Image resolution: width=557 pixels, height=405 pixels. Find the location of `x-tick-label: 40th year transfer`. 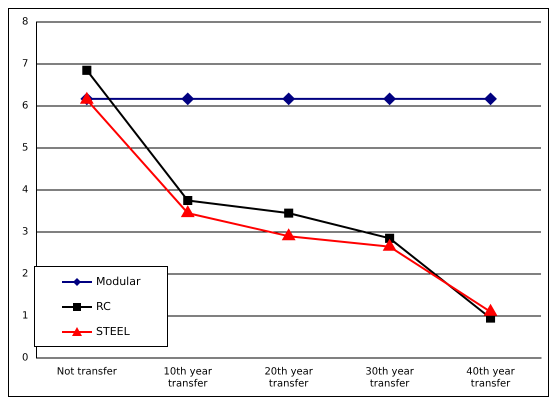

x-tick-label: 40th year transfer is located at coordinates (491, 378).